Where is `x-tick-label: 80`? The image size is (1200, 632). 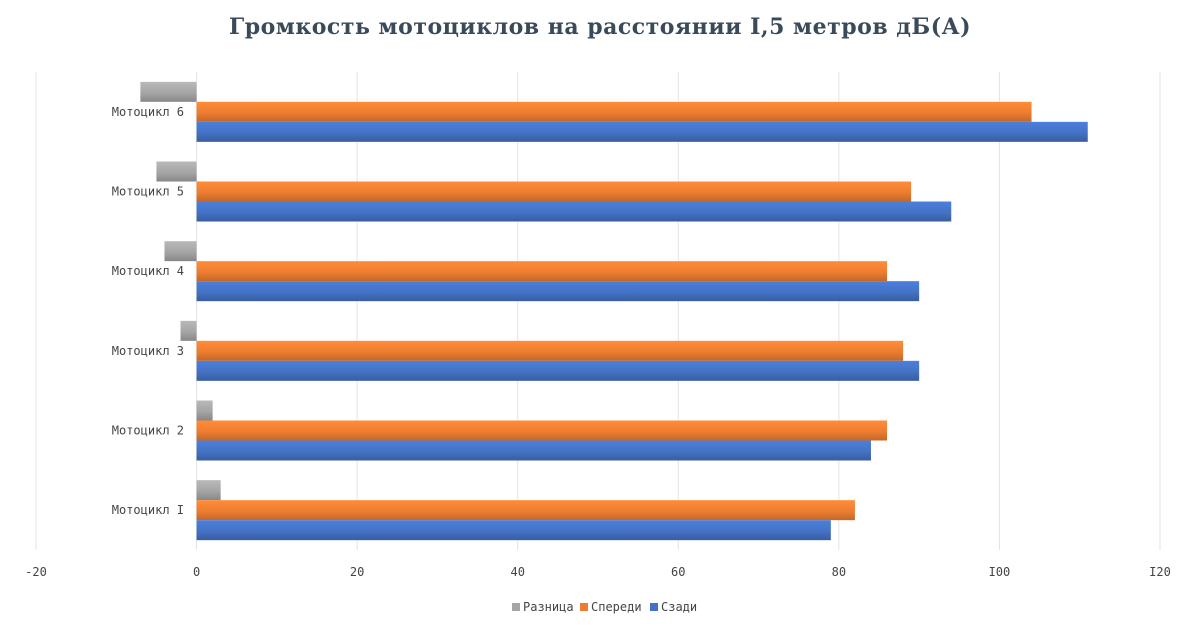
x-tick-label: 80 is located at coordinates (839, 572).